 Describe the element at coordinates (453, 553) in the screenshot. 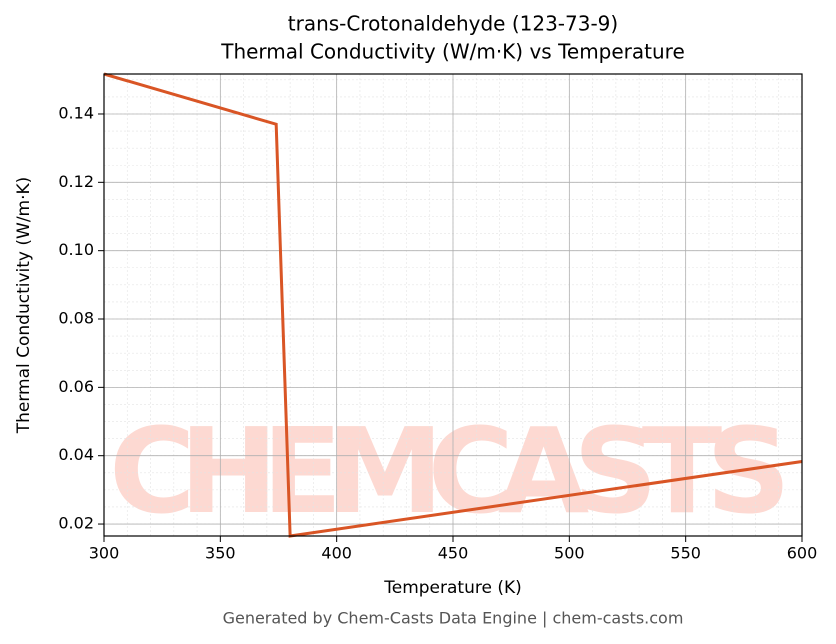

I see `x-tick-label: 450` at that location.